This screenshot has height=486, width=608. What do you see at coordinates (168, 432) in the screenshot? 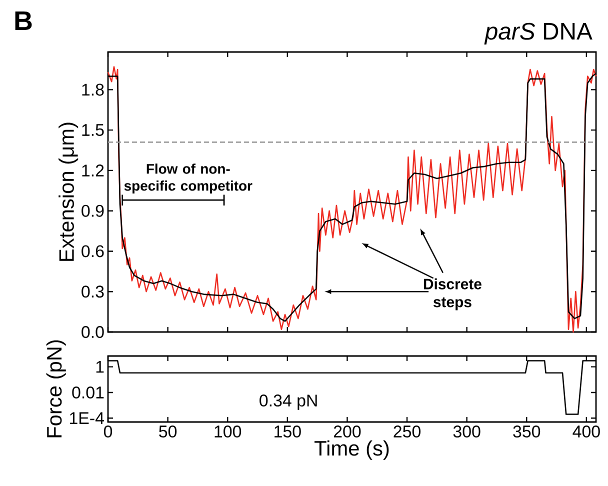
I see `x-tick-label: 50` at bounding box center [168, 432].